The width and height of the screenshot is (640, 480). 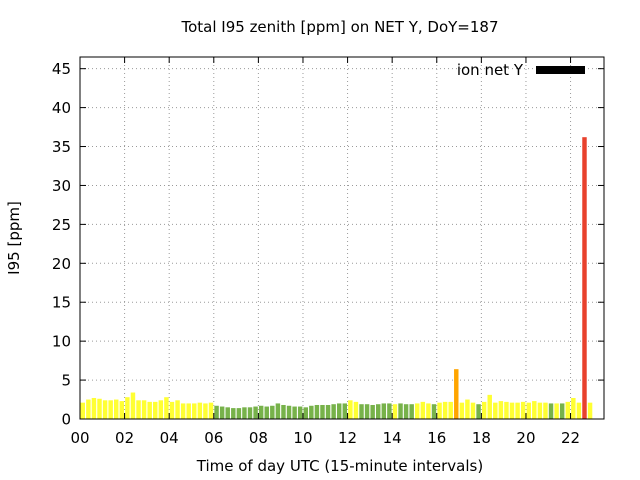 What do you see at coordinates (61, 303) in the screenshot?
I see `y-tick-label: 15` at bounding box center [61, 303].